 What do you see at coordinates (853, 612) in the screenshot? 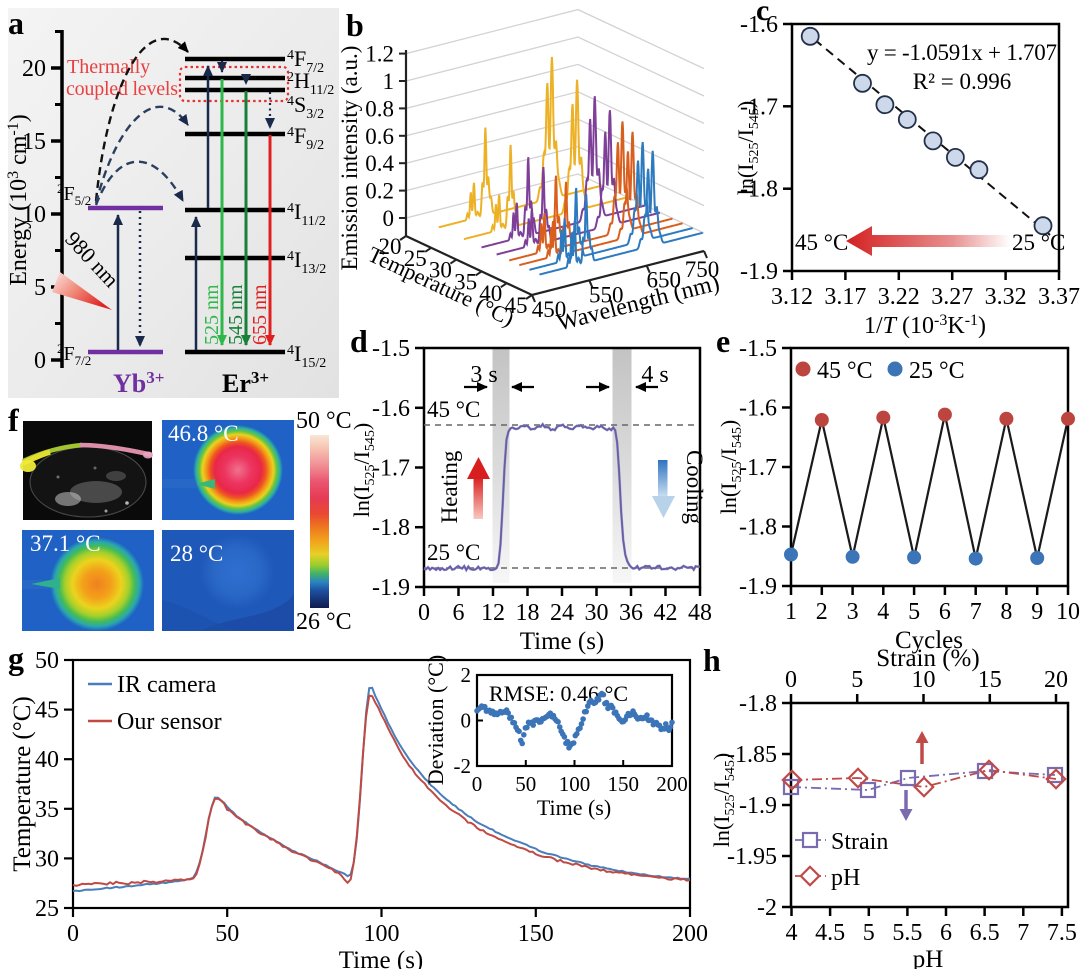
I see `svg-text: 3` at bounding box center [853, 612].